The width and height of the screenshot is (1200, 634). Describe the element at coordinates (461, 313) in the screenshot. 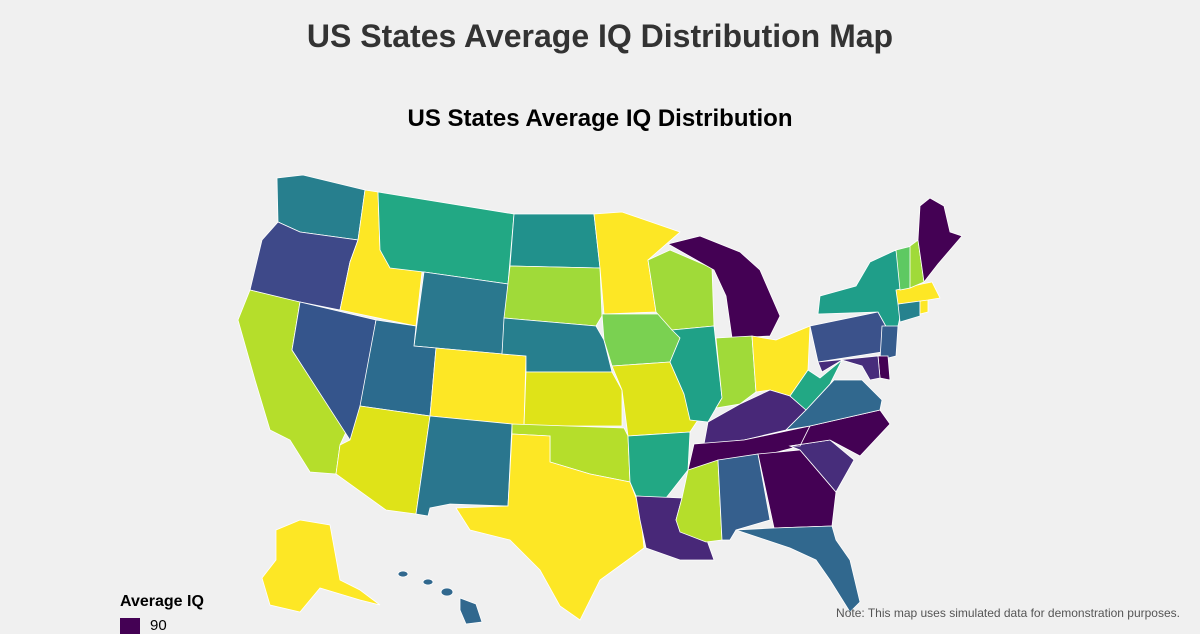

I see `state-wyoming` at that location.